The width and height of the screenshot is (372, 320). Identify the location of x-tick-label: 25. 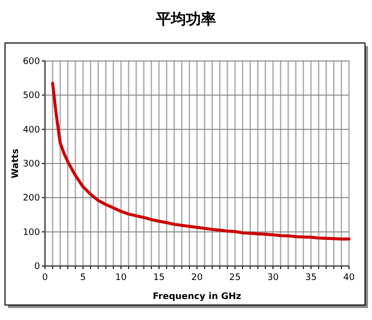
(235, 278).